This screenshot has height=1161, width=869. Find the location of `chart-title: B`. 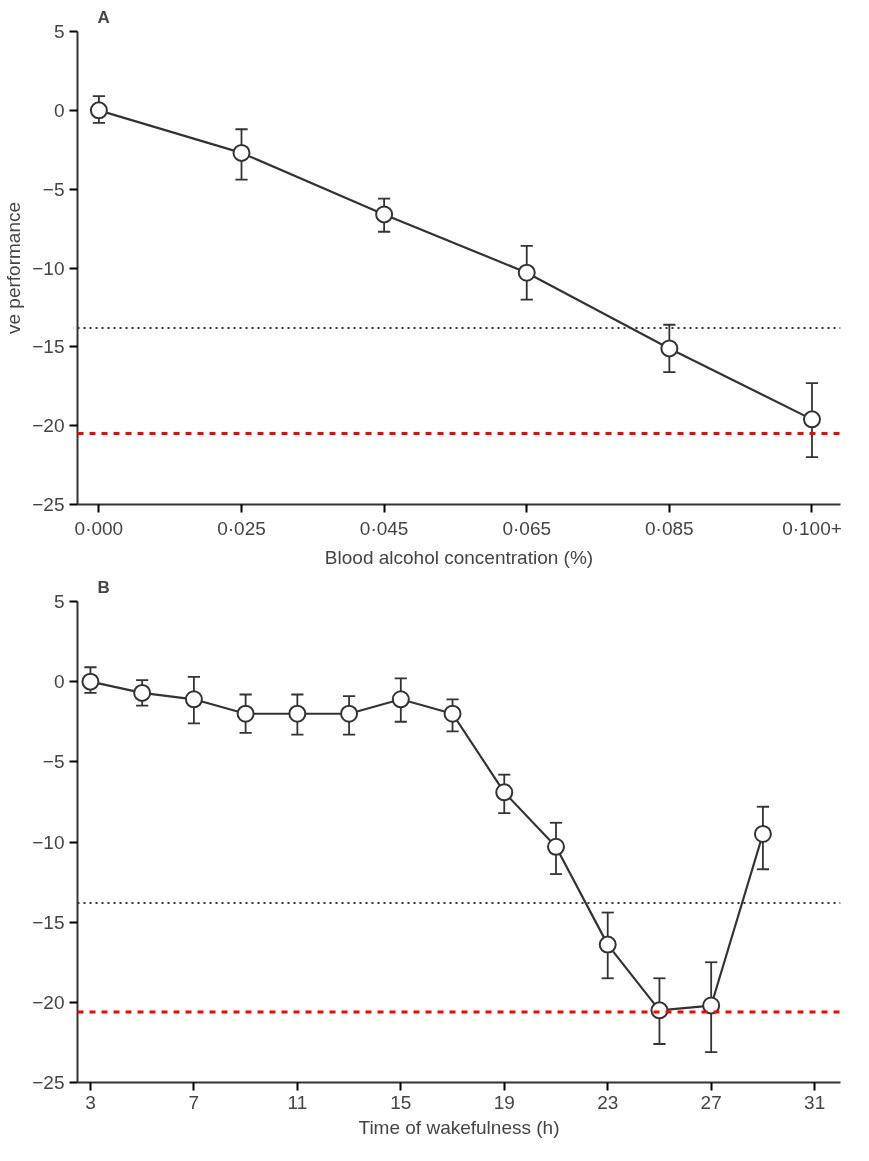

chart-title: B is located at coordinates (103, 587).